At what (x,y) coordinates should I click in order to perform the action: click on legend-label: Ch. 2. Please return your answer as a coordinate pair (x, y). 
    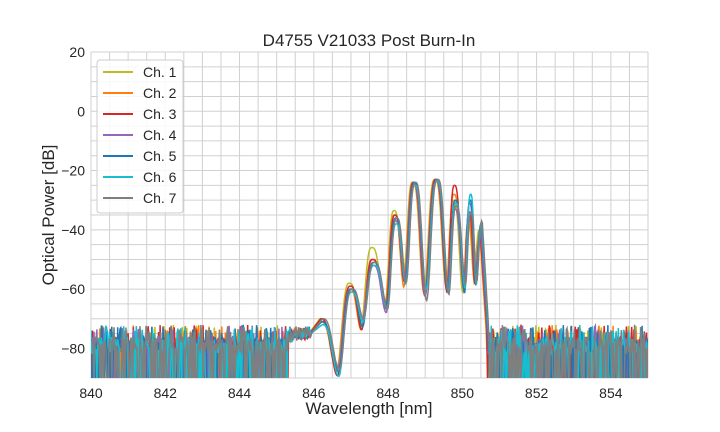
    Looking at the image, I should click on (160, 93).